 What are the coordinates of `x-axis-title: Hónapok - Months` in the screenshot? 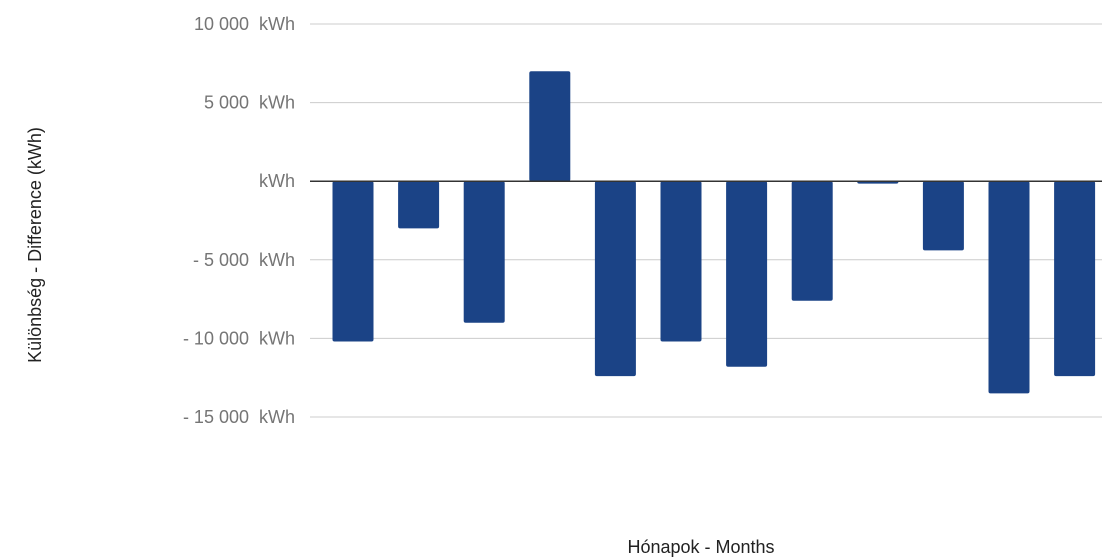 It's located at (700, 547).